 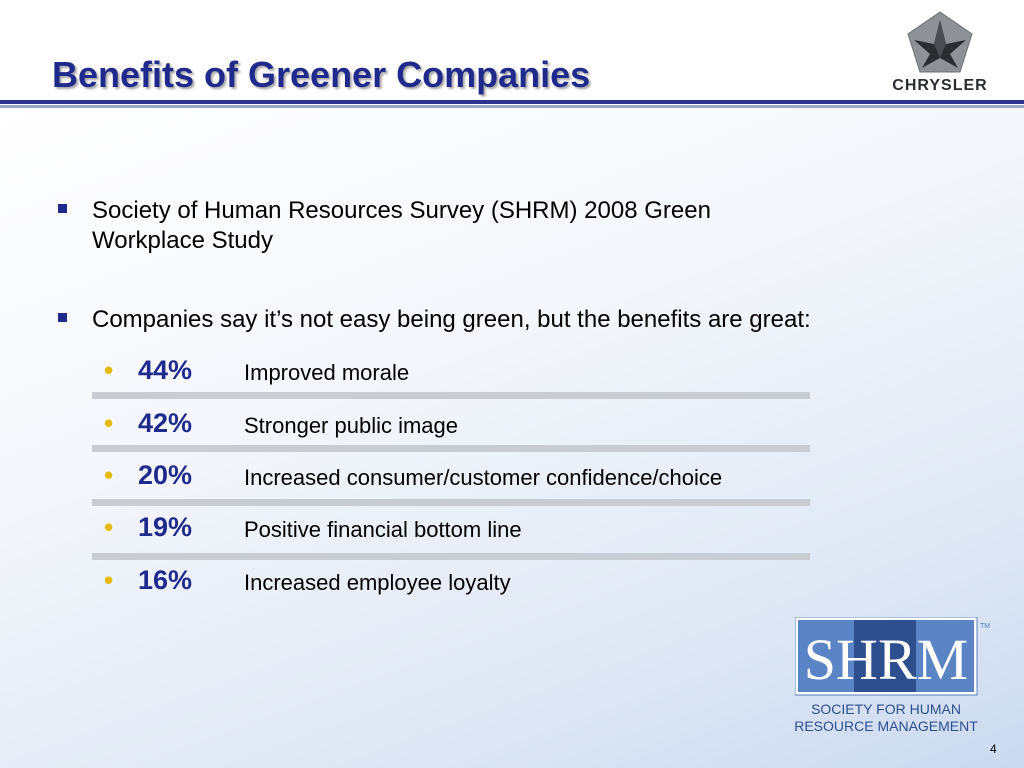 I want to click on percent-value: 20%, so click(x=165, y=475).